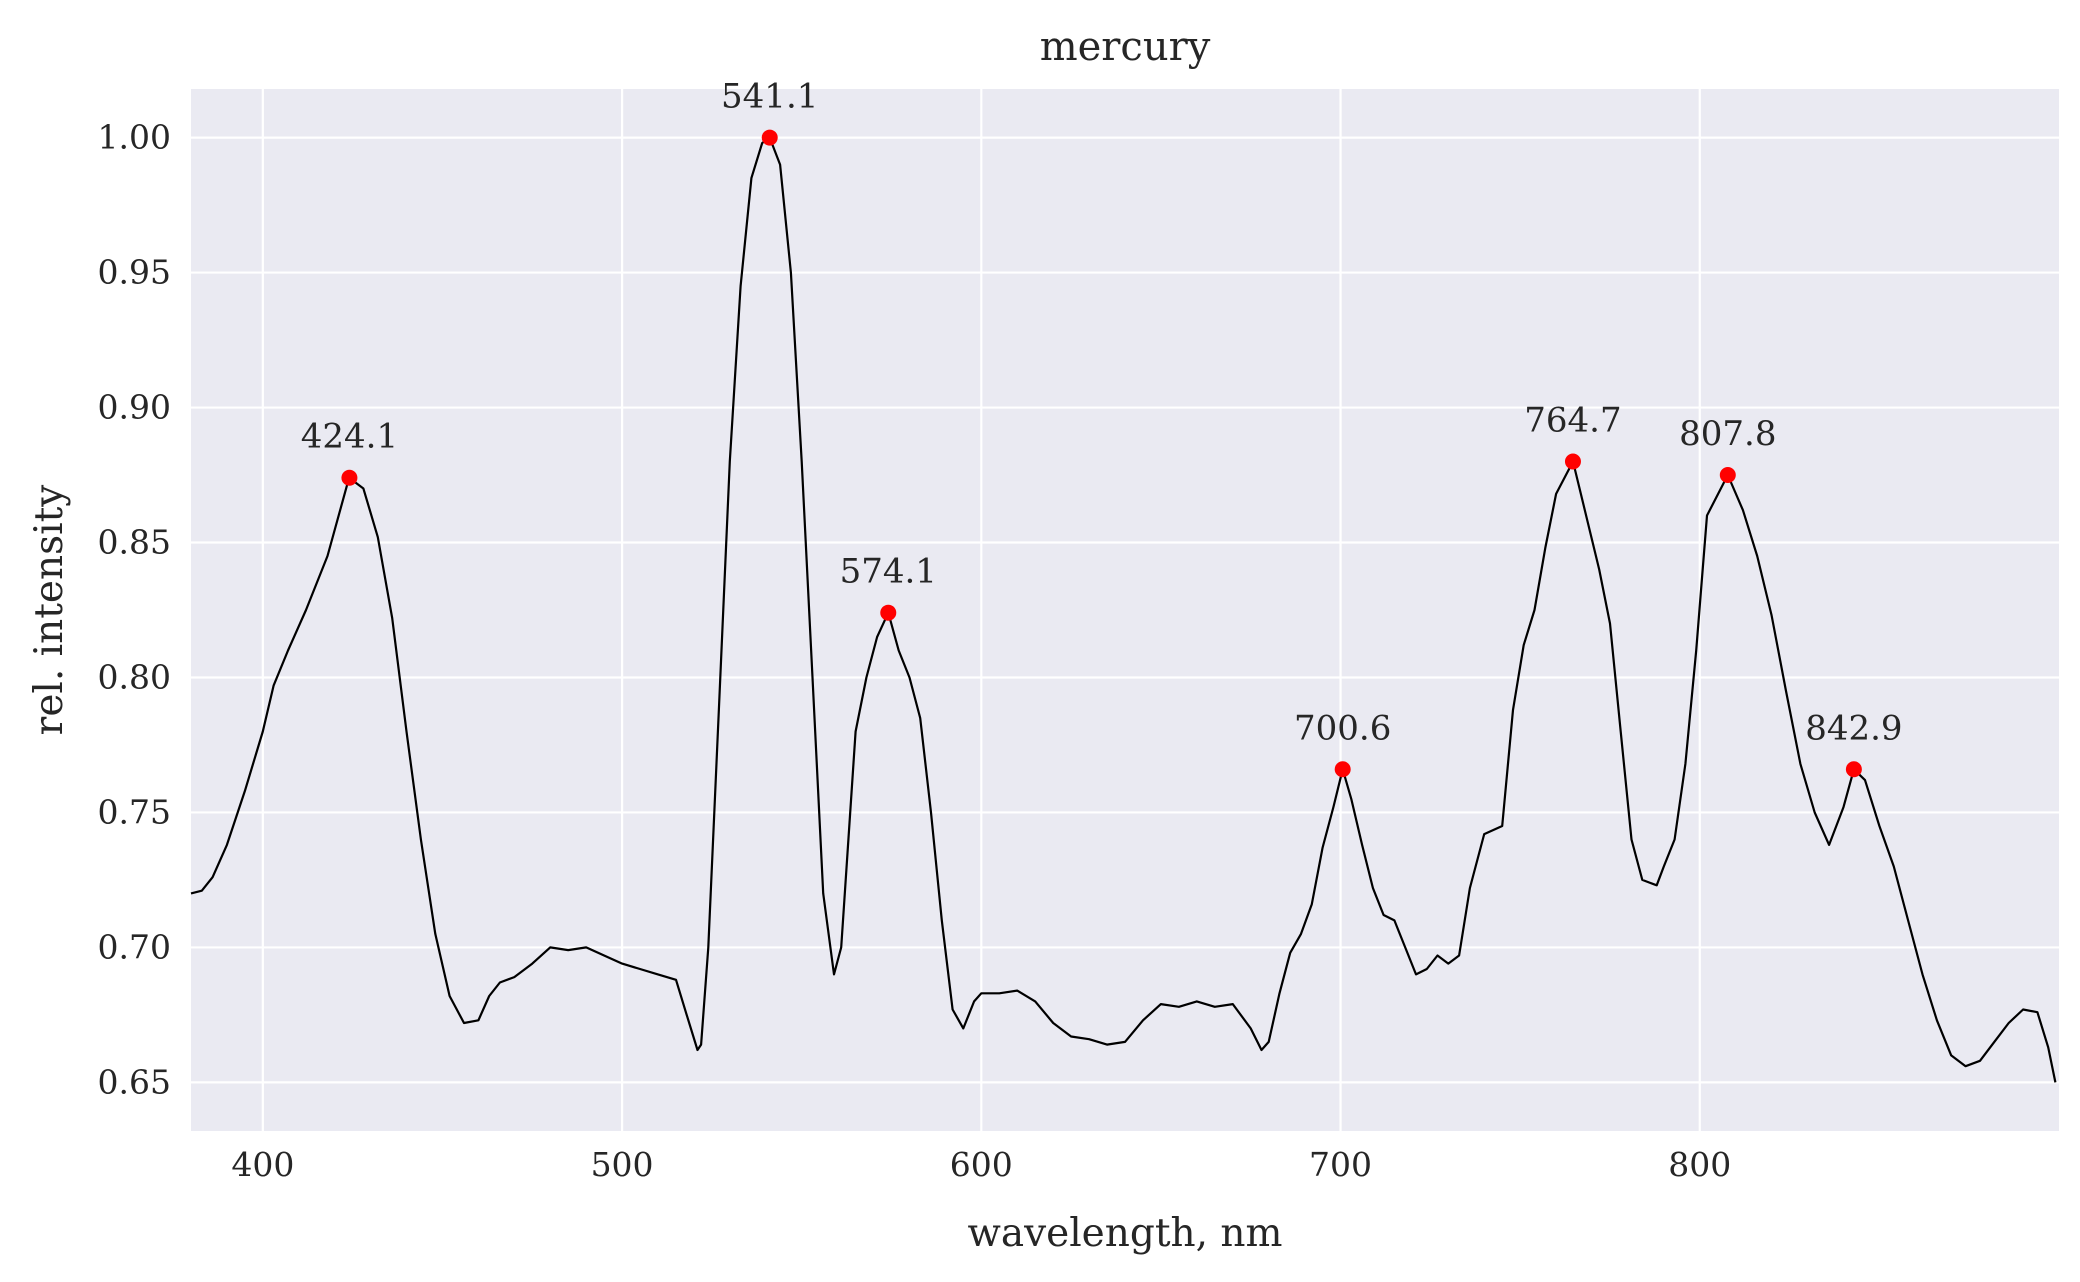  I want to click on x-tick-label: 600, so click(981, 1164).